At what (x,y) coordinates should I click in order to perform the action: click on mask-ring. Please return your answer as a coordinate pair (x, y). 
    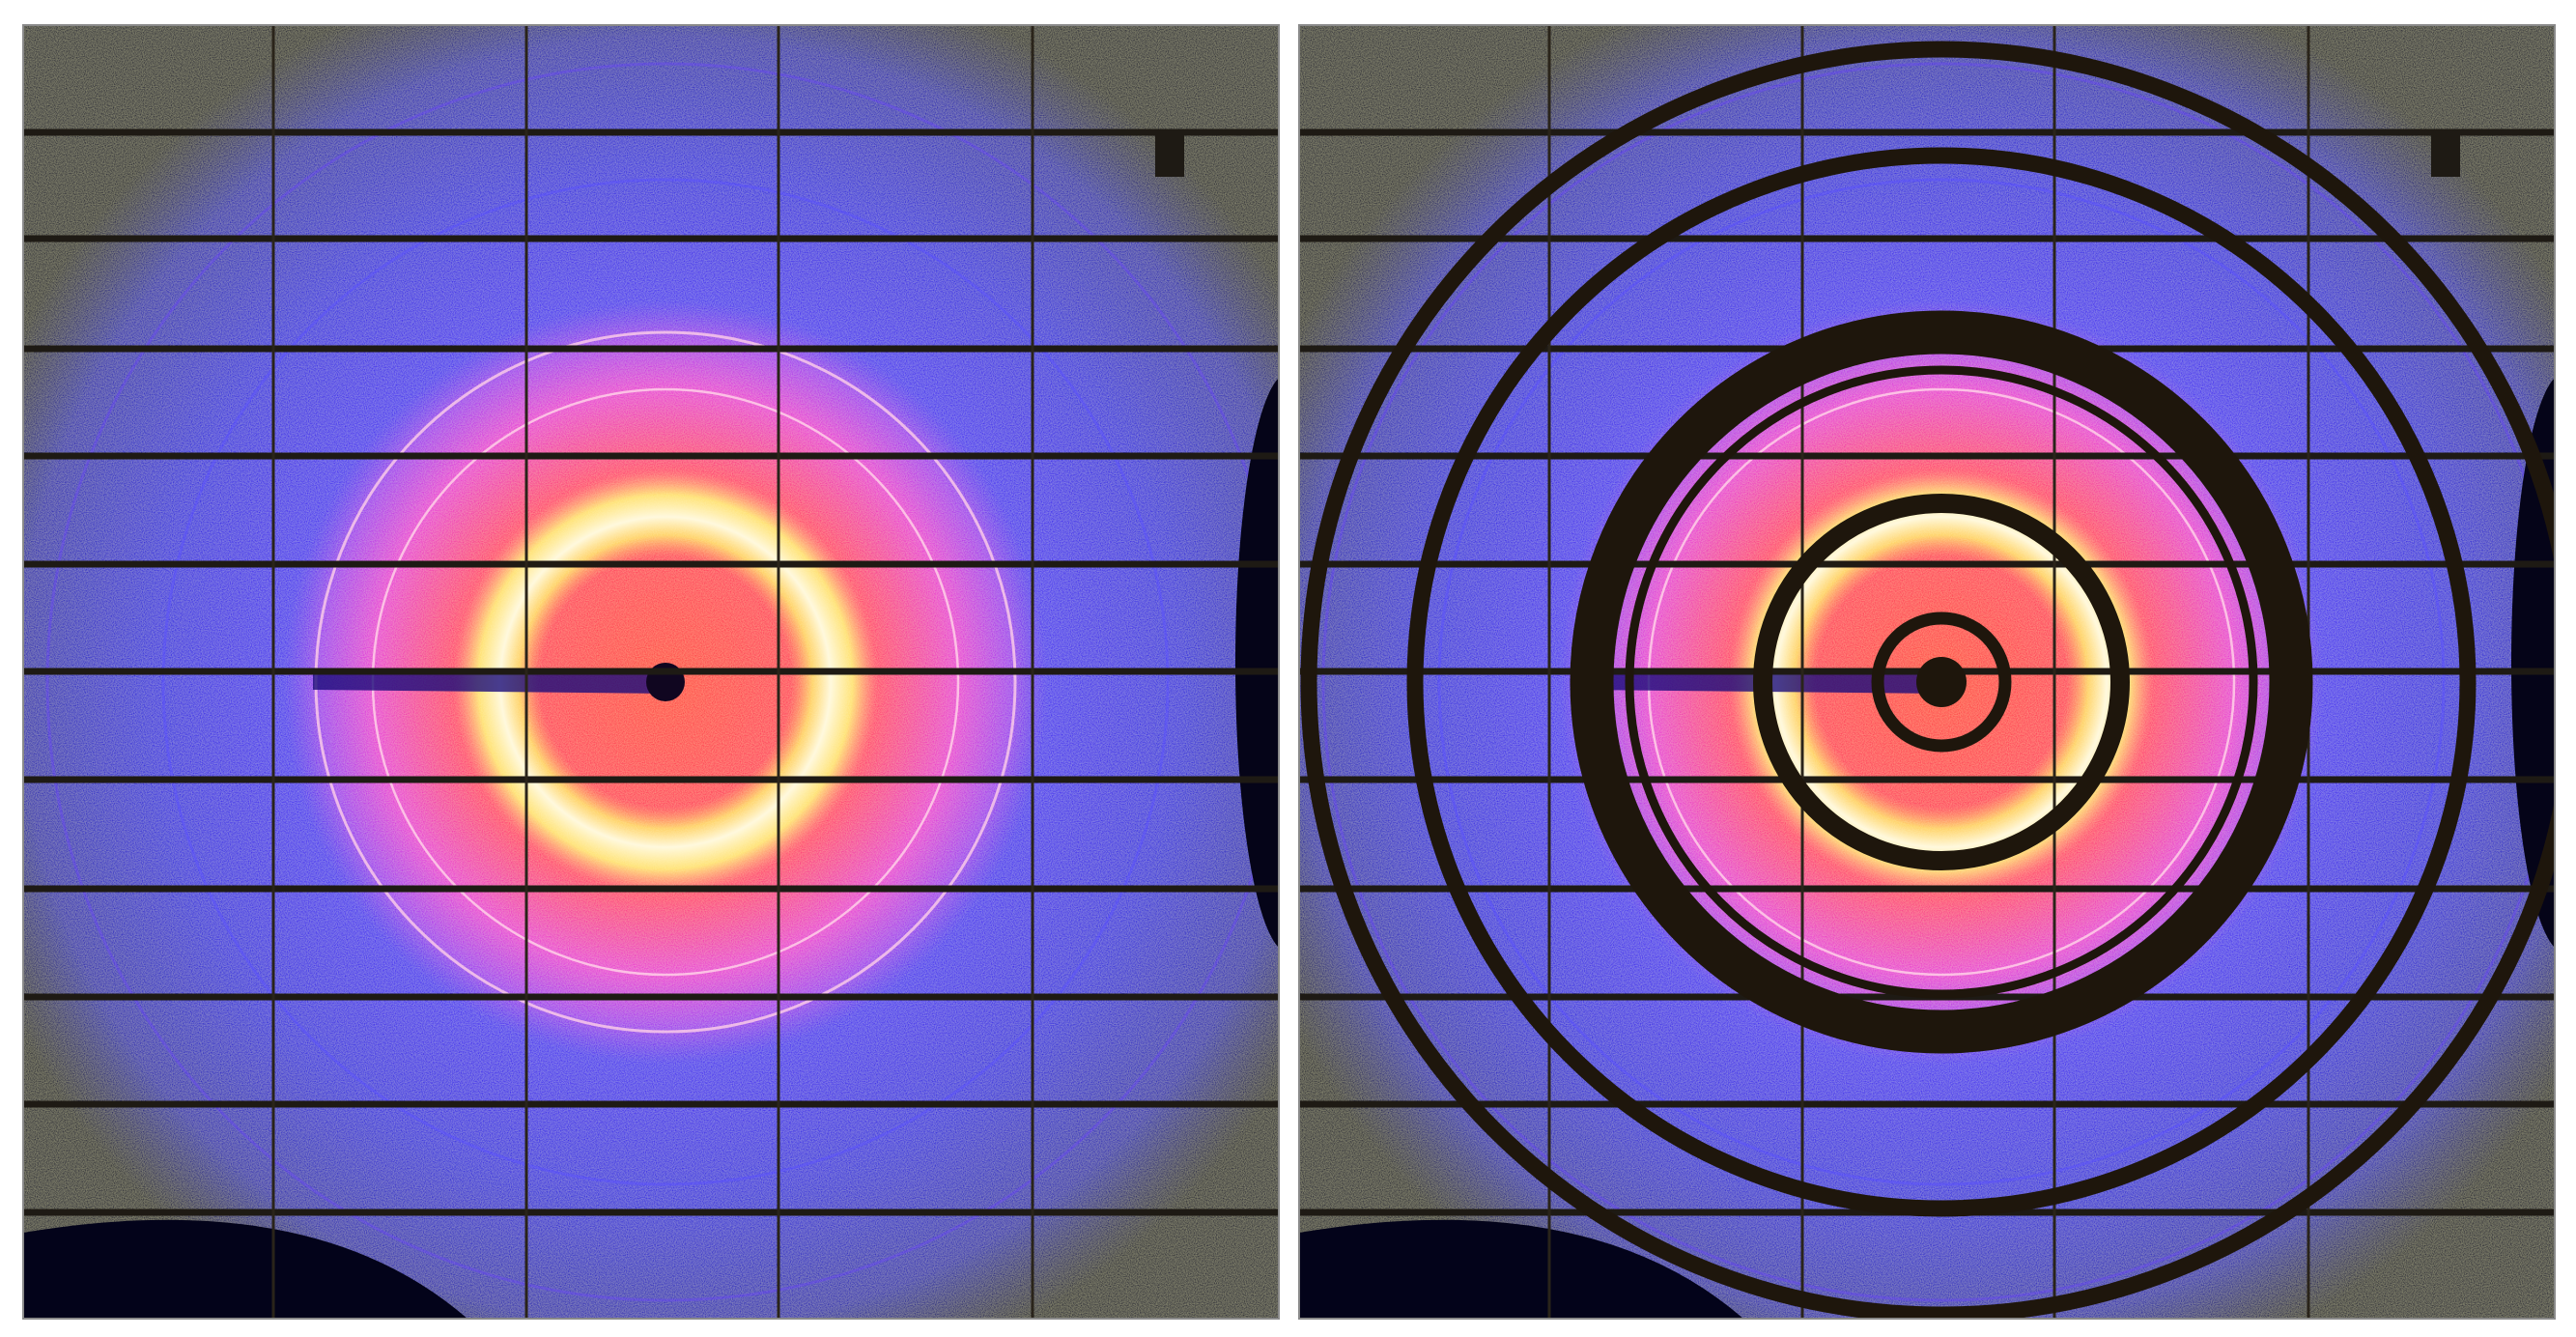
    Looking at the image, I should click on (1941, 682).